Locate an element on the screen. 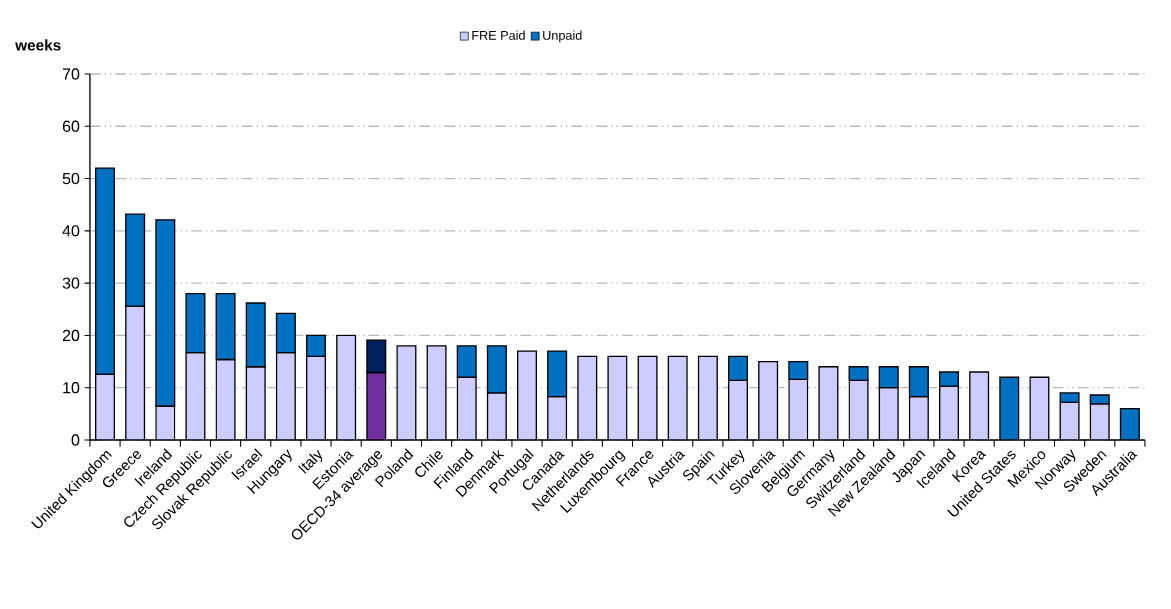 This screenshot has width=1171, height=609. legend-label: FRE Paid is located at coordinates (498, 35).